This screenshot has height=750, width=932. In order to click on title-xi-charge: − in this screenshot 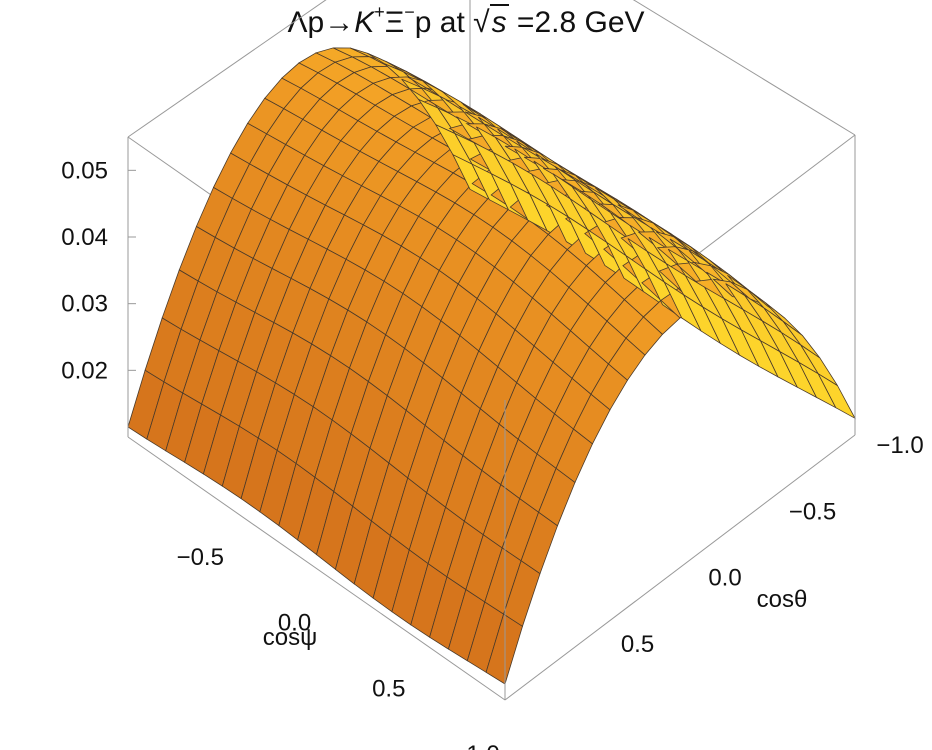, I will do `click(409, 12)`.